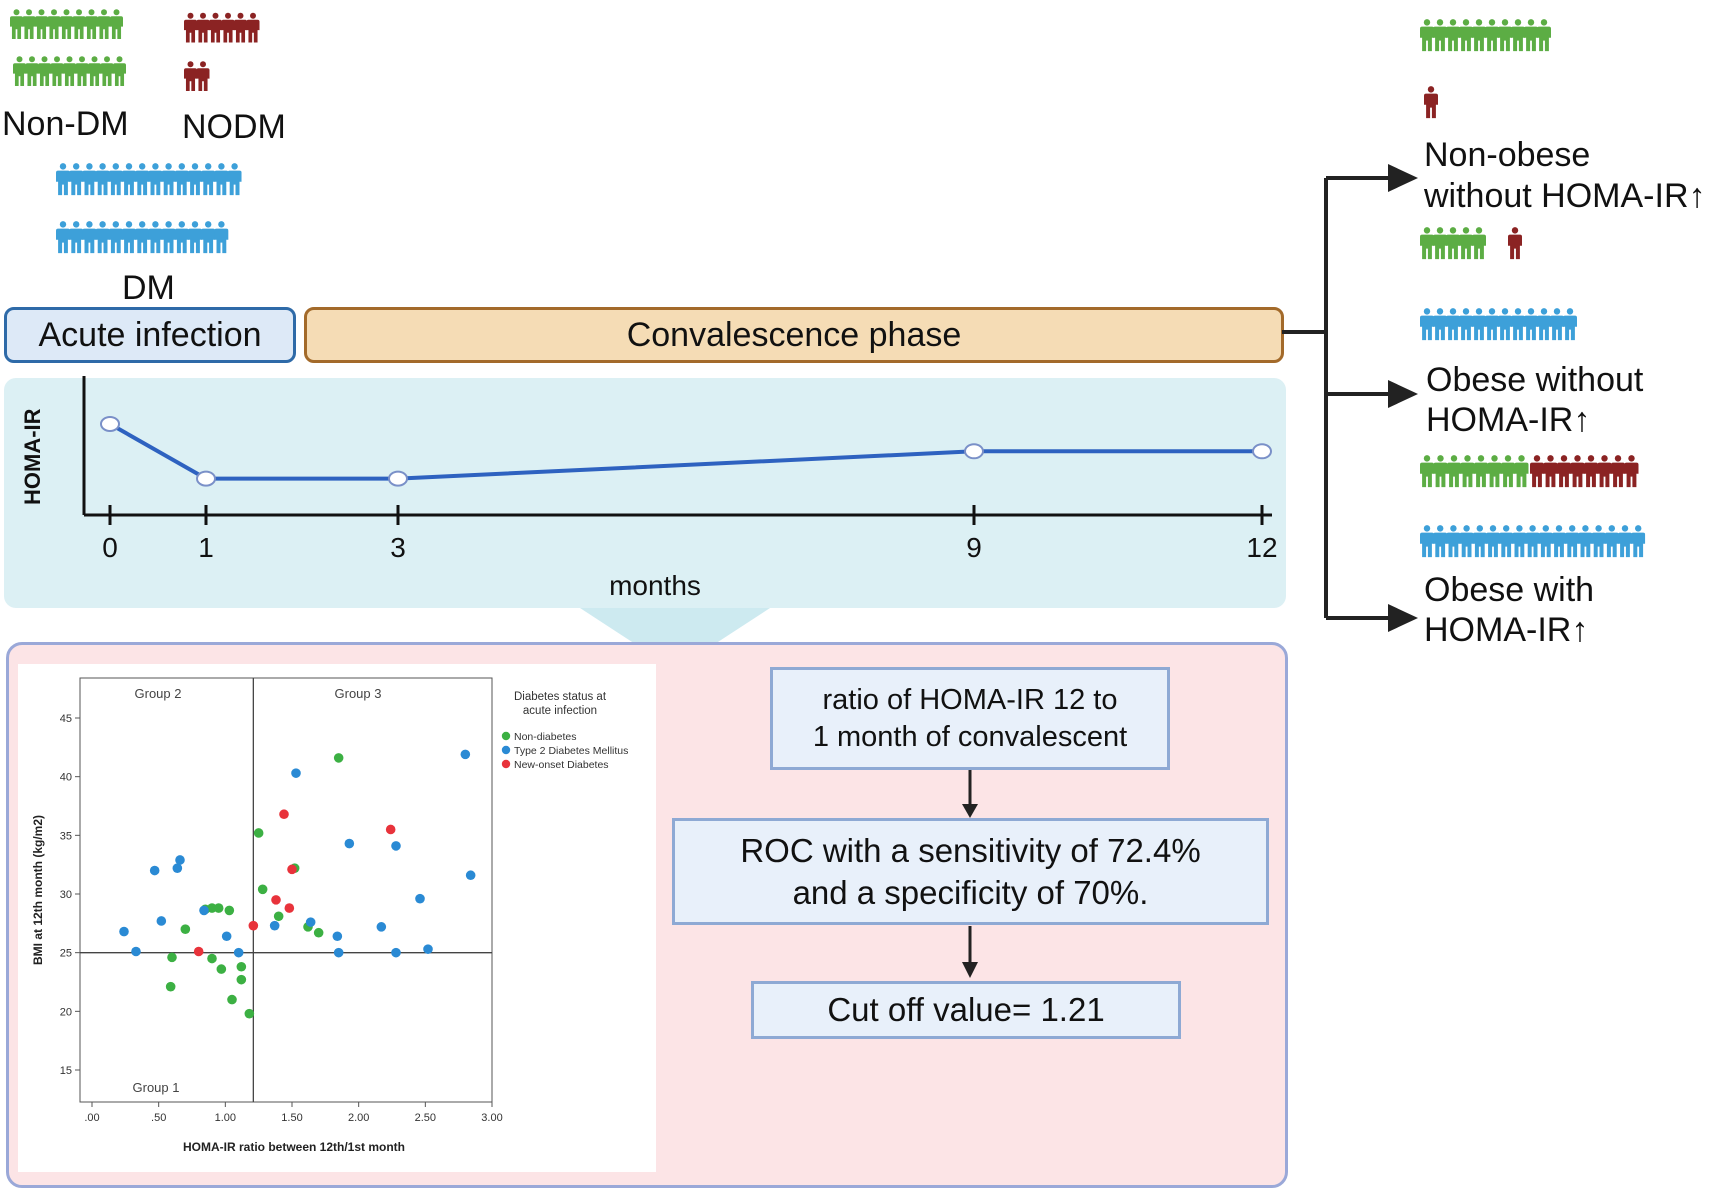 This screenshot has height=1189, width=1731. Describe the element at coordinates (150, 335) in the screenshot. I see `acute-infection-box: Acute infection` at that location.